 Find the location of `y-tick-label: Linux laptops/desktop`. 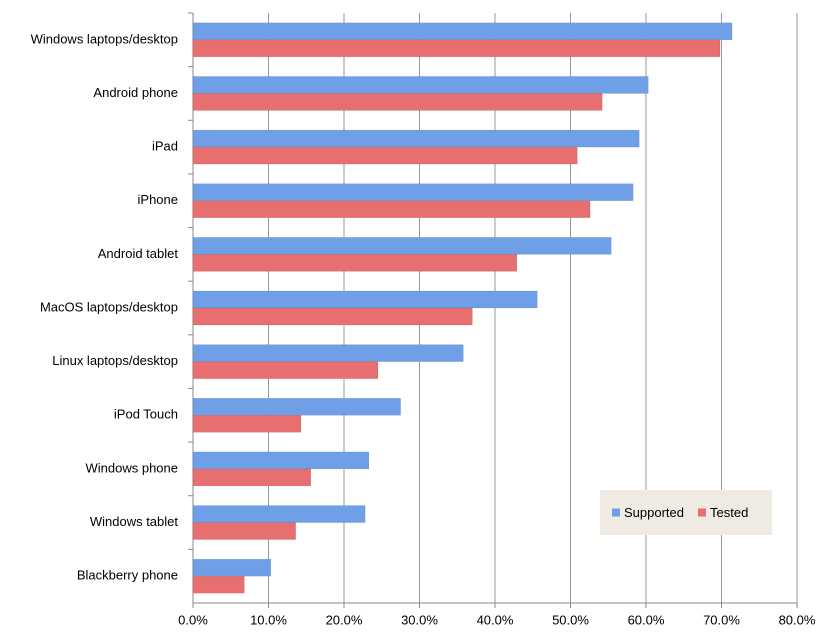

y-tick-label: Linux laptops/desktop is located at coordinates (115, 360).